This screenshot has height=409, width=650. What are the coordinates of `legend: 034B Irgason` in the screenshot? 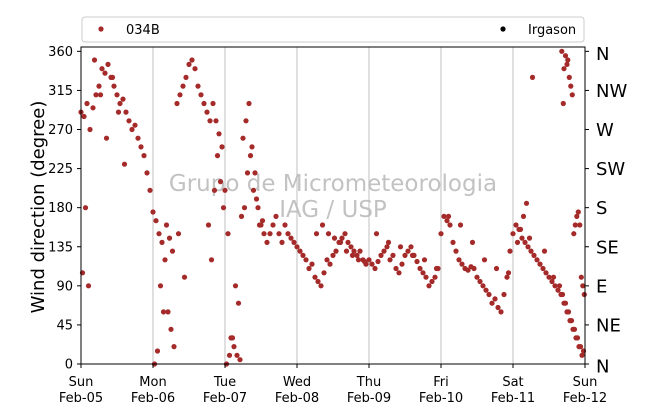 It's located at (333, 29).